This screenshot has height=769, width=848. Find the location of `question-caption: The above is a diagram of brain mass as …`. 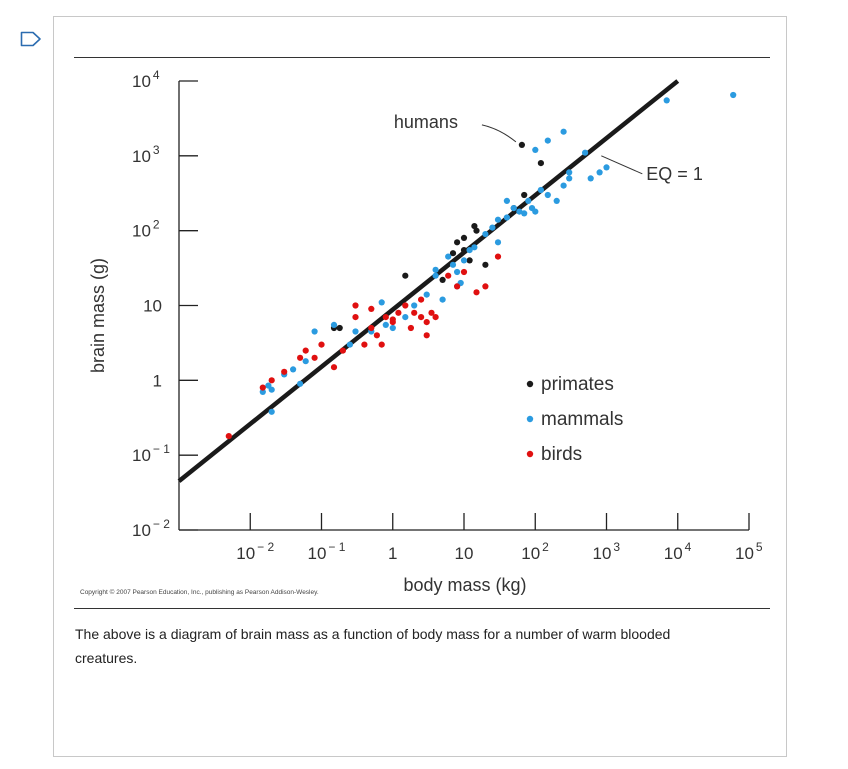

question-caption: The above is a diagram of brain mass as … is located at coordinates (373, 646).